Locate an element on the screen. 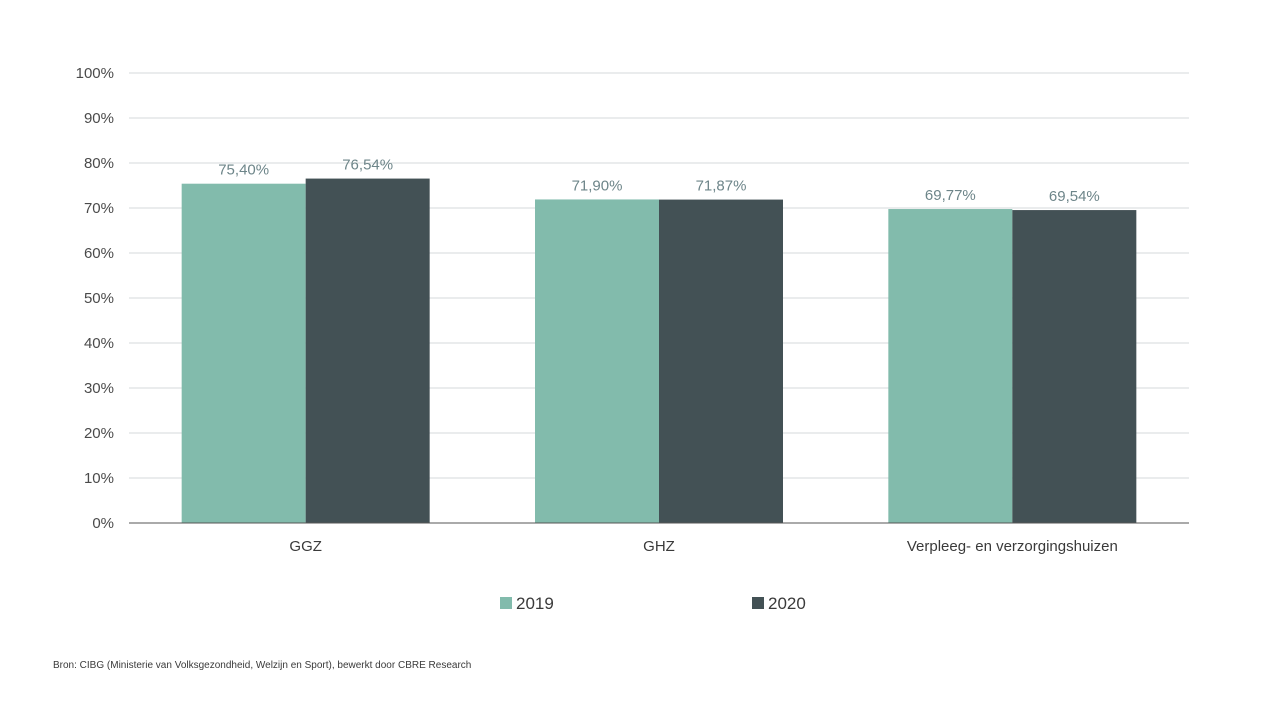 The image size is (1280, 720). legend-label: 2019 is located at coordinates (535, 603).